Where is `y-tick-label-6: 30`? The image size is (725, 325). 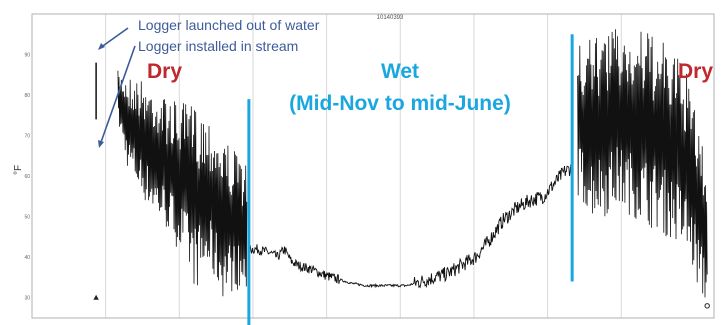
y-tick-label-6: 30 is located at coordinates (27, 299).